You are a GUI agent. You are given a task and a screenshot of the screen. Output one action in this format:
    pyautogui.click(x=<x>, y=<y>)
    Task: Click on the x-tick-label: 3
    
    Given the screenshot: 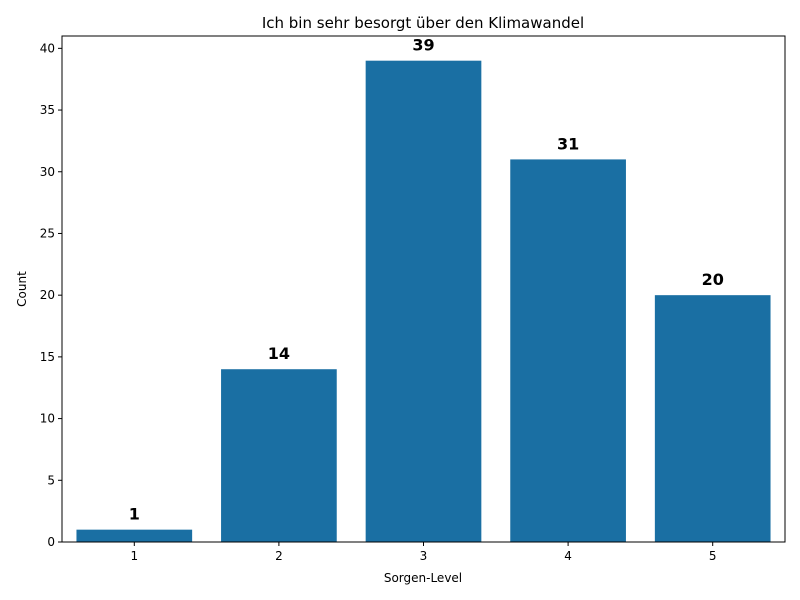 What is the action you would take?
    pyautogui.click(x=424, y=556)
    